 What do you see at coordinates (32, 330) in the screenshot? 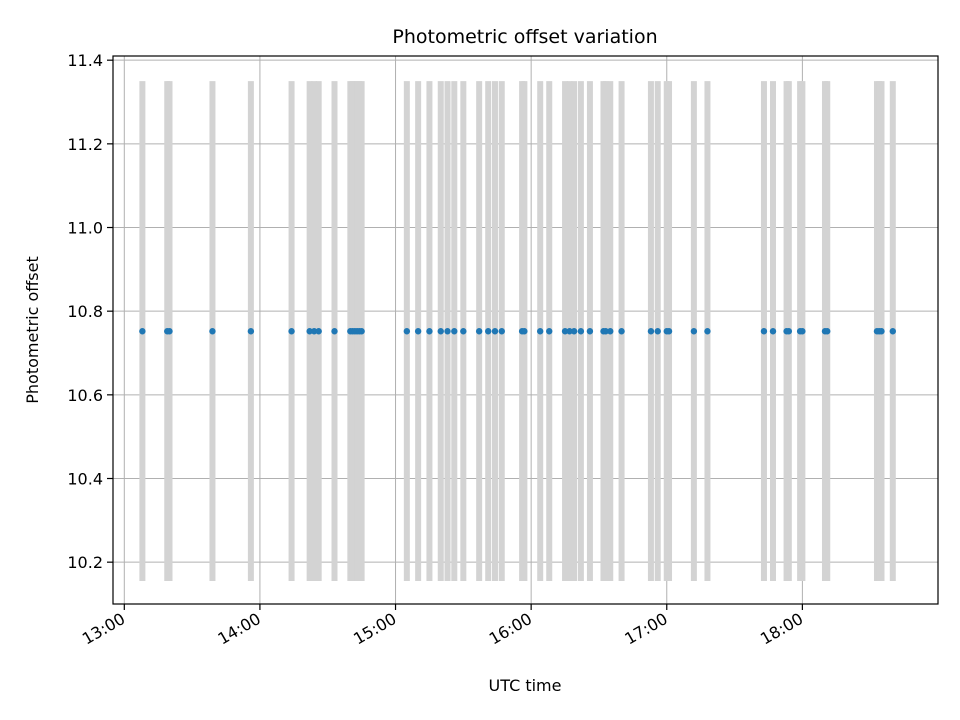
I see `y-axis-label: Photometric offset` at bounding box center [32, 330].